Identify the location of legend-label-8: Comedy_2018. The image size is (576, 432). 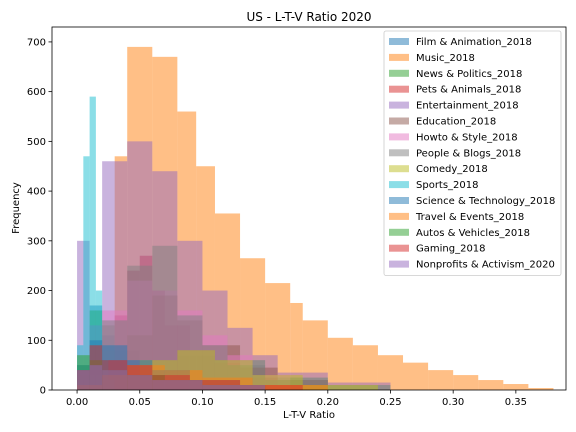
(452, 169).